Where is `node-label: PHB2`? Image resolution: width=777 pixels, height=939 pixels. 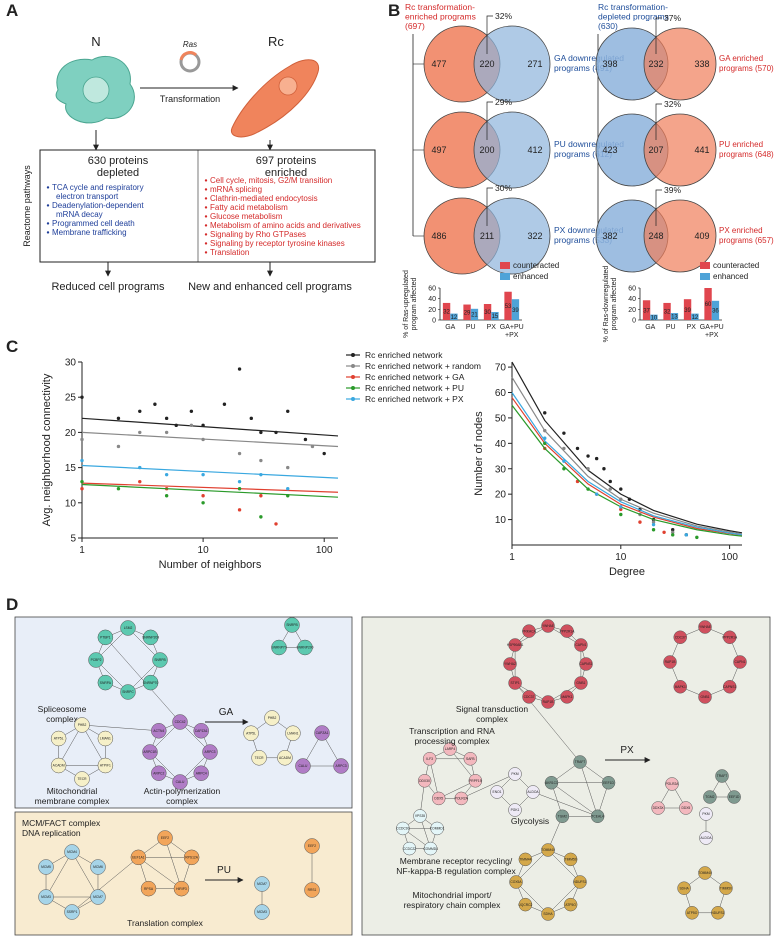
node-label: PHB2 is located at coordinates (272, 718).